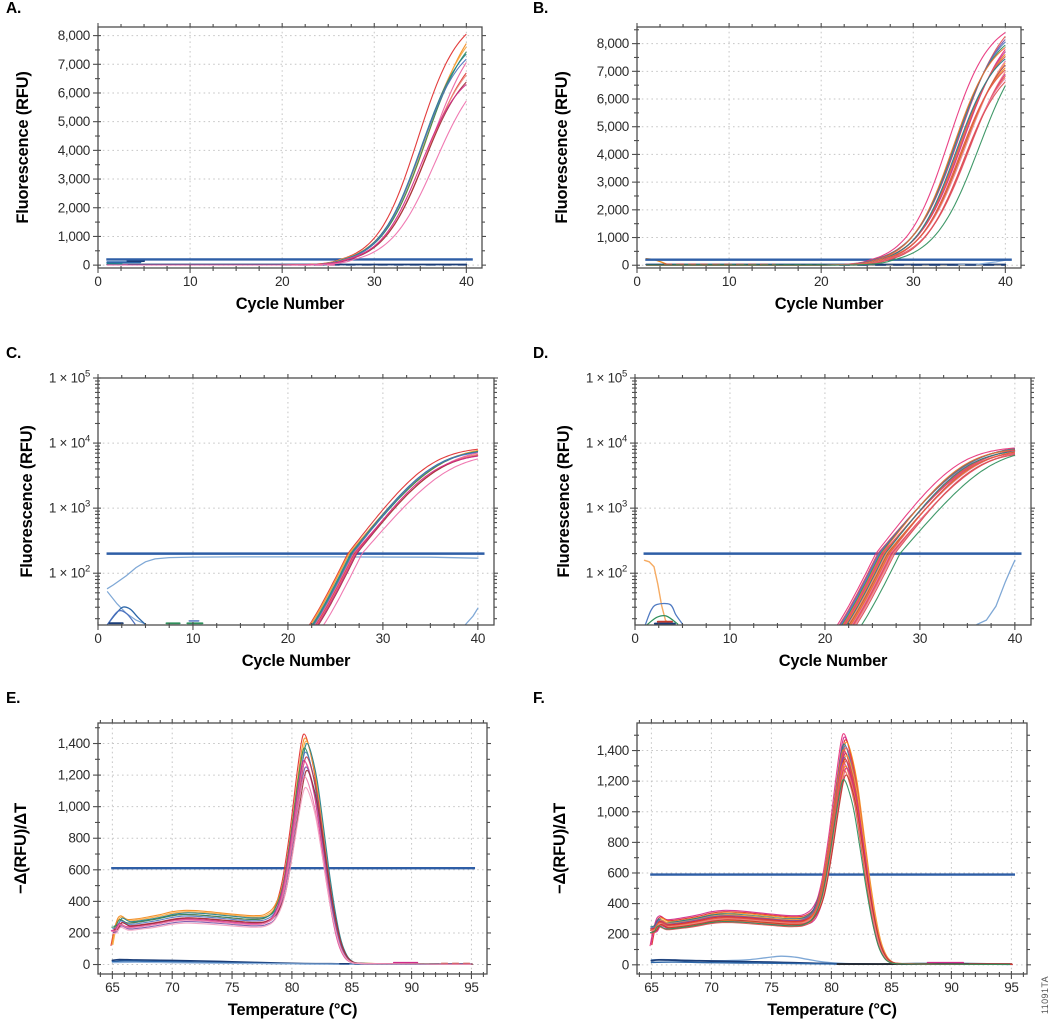 This screenshot has height=1022, width=1054. I want to click on panel-label-f: F., so click(539, 698).